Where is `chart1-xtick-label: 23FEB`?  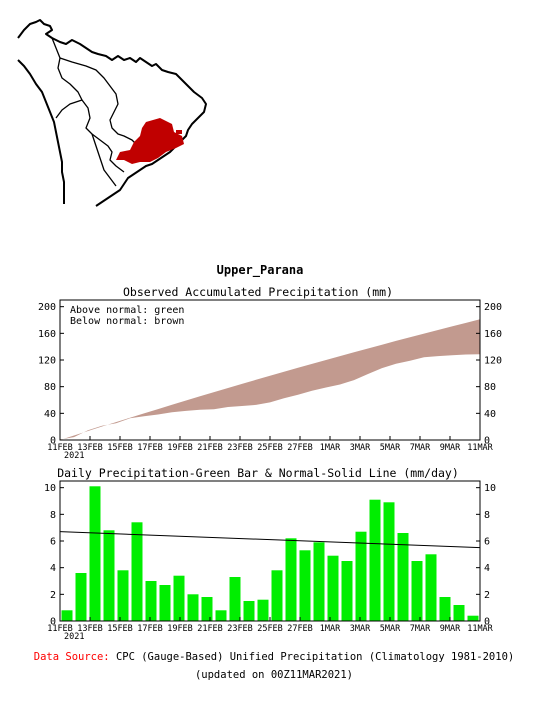 chart1-xtick-label: 23FEB is located at coordinates (240, 448).